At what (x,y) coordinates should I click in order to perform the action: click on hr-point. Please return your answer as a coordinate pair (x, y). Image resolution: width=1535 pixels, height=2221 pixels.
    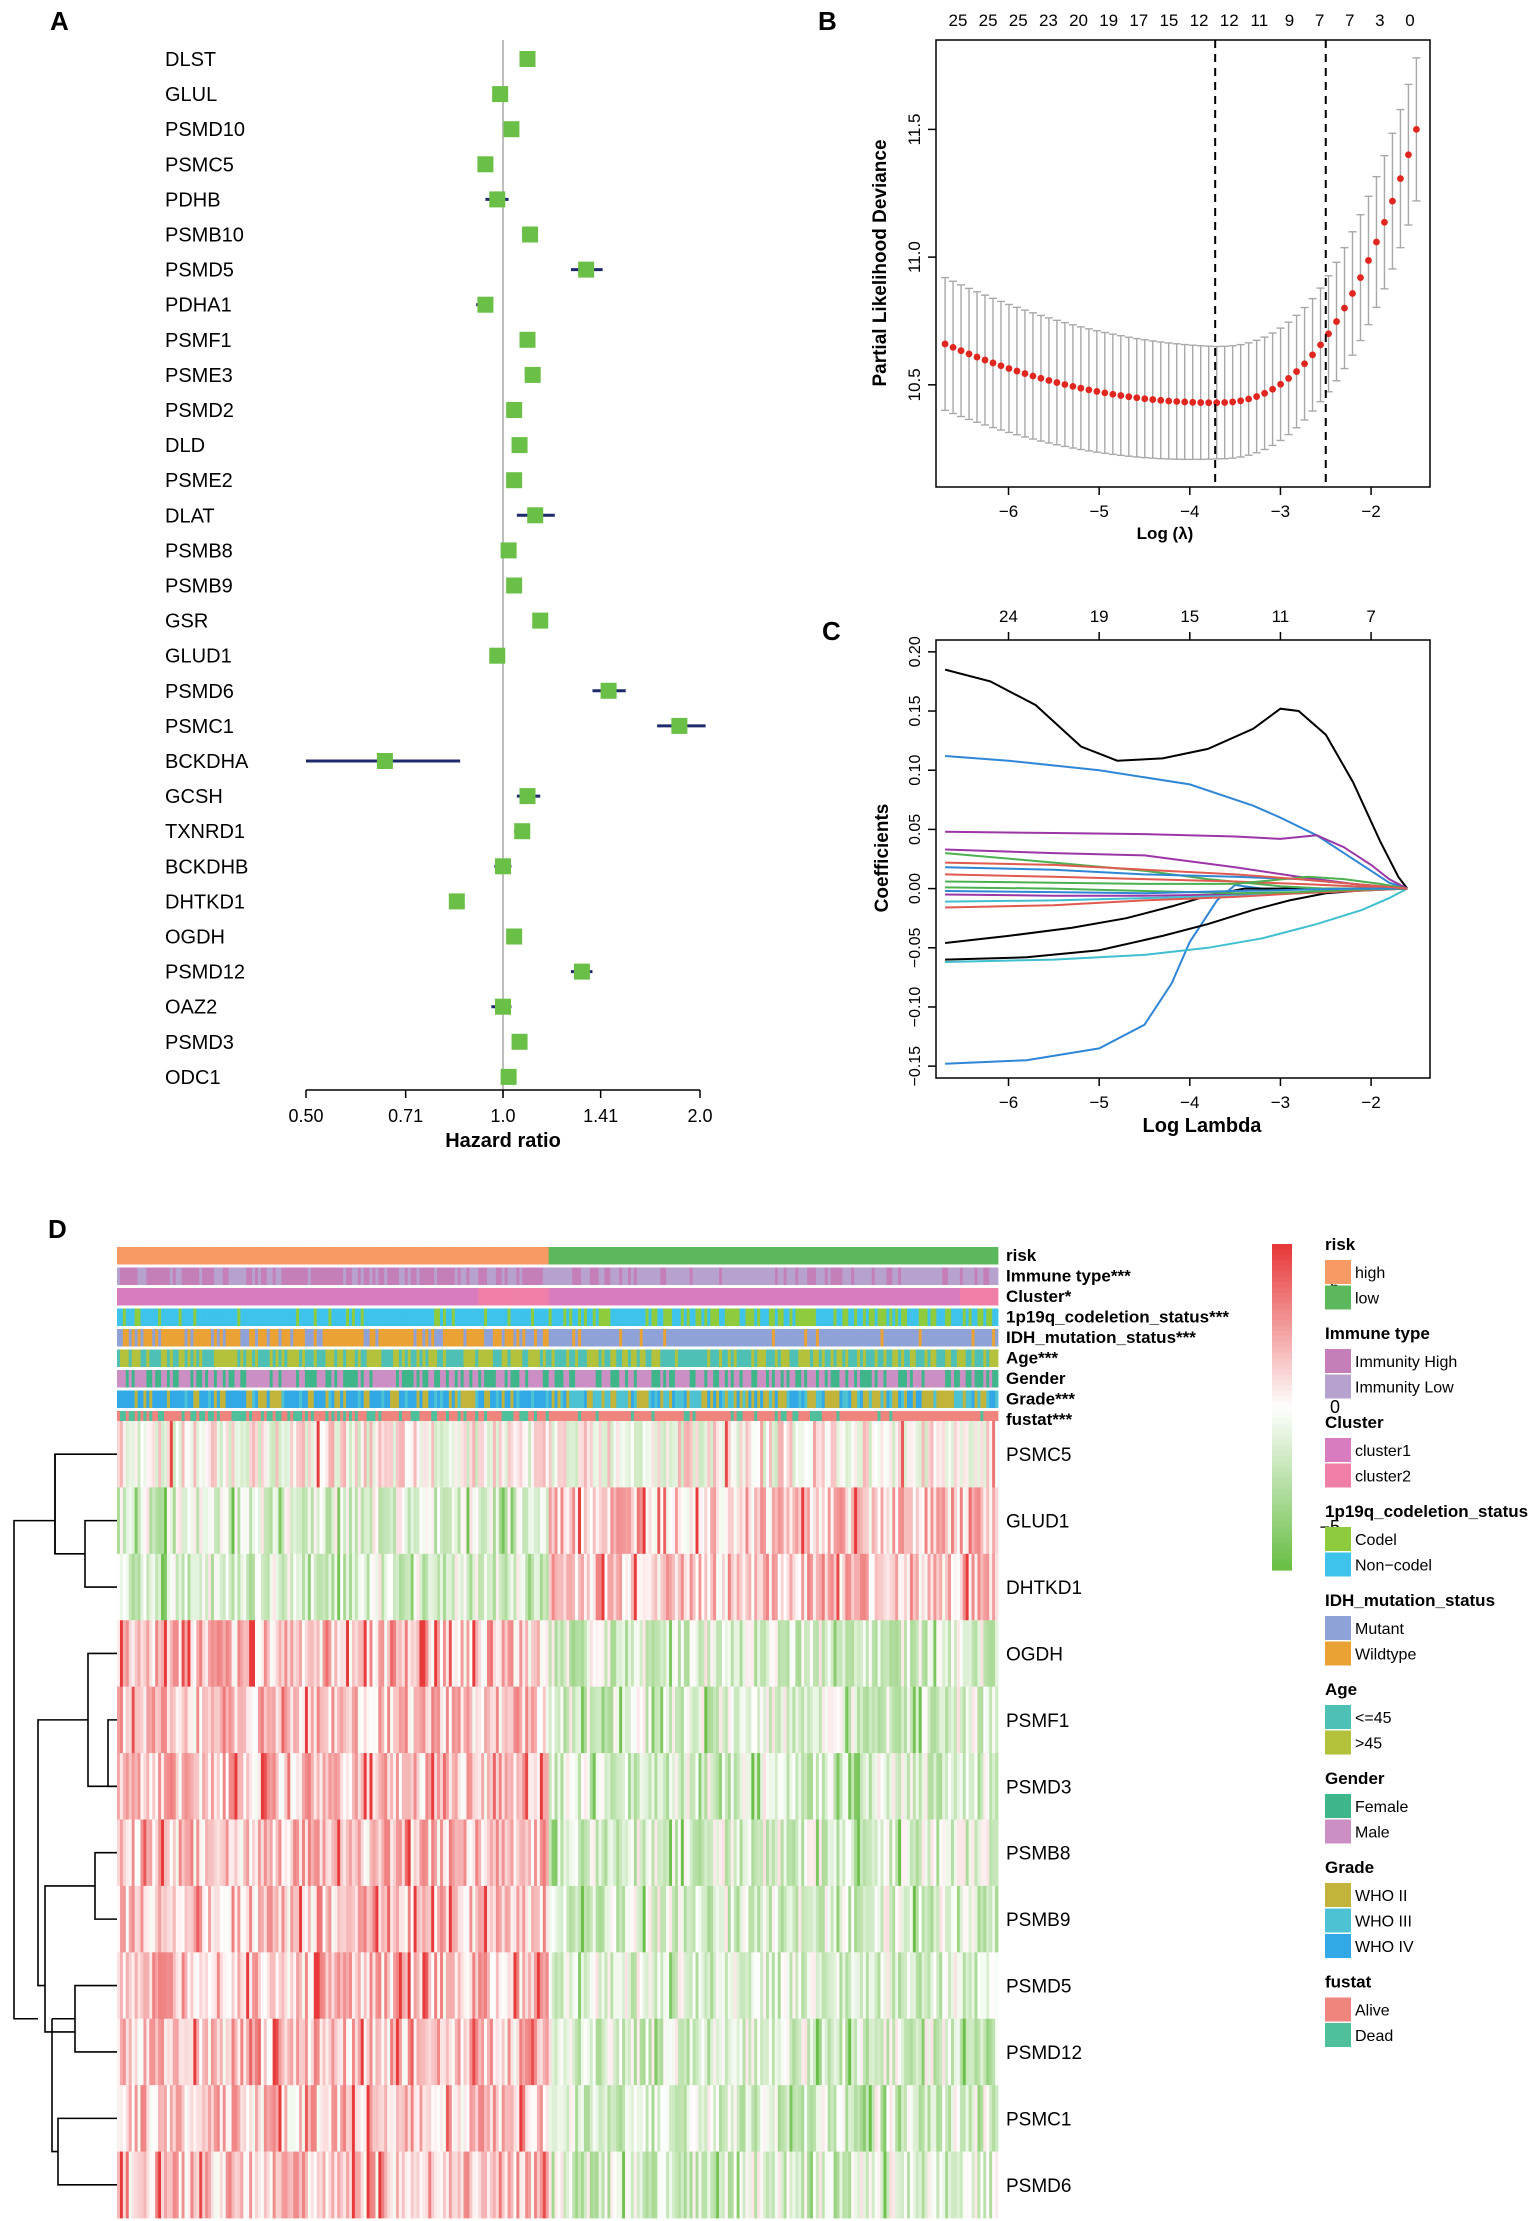
    Looking at the image, I should click on (532, 374).